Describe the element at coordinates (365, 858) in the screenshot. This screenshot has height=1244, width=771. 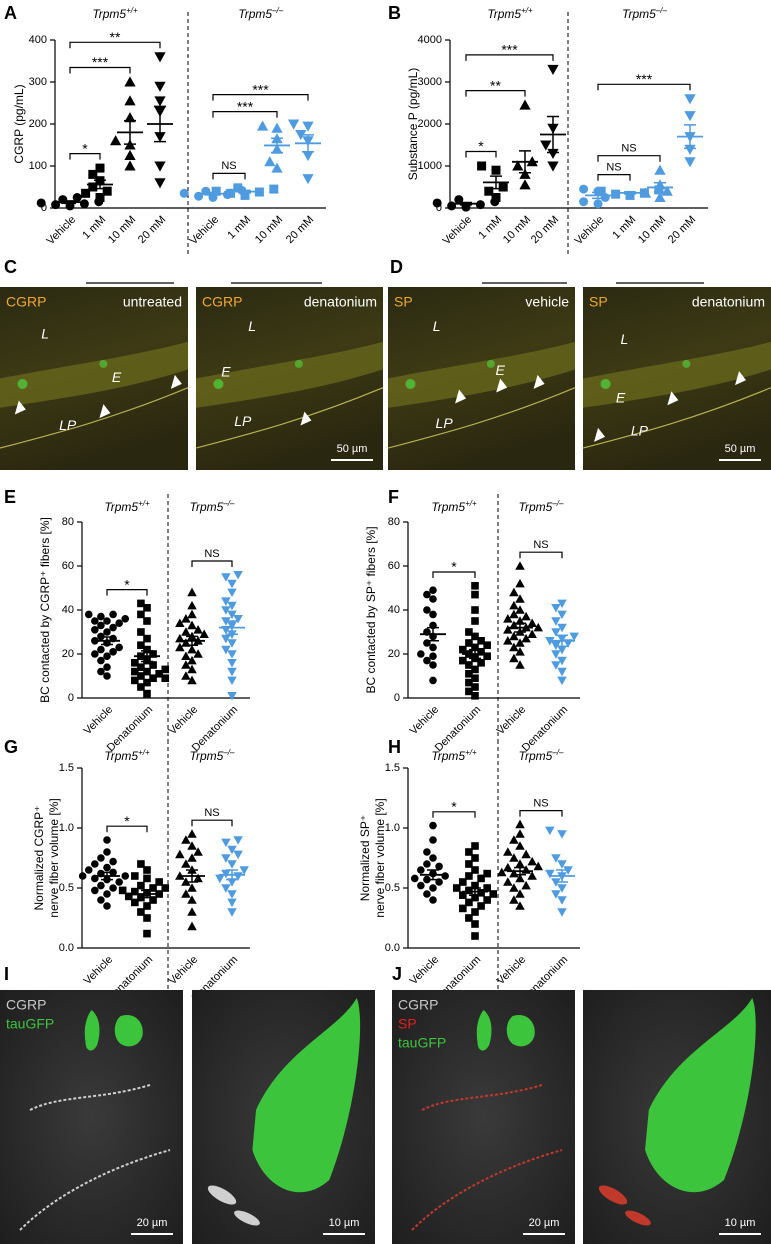
I see `y-axis-label: Normalized SP⁺` at that location.